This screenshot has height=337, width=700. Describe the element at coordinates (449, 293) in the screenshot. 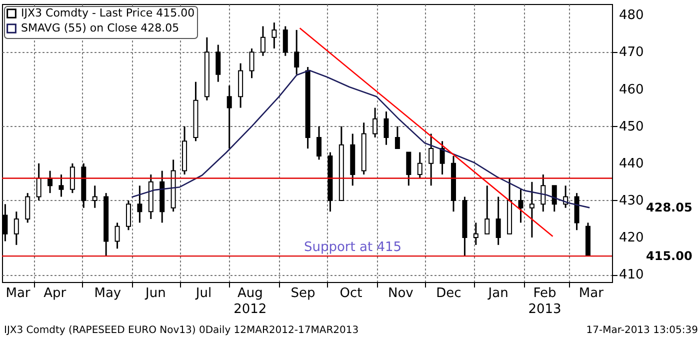

I see `x-tick-label: Dec` at that location.